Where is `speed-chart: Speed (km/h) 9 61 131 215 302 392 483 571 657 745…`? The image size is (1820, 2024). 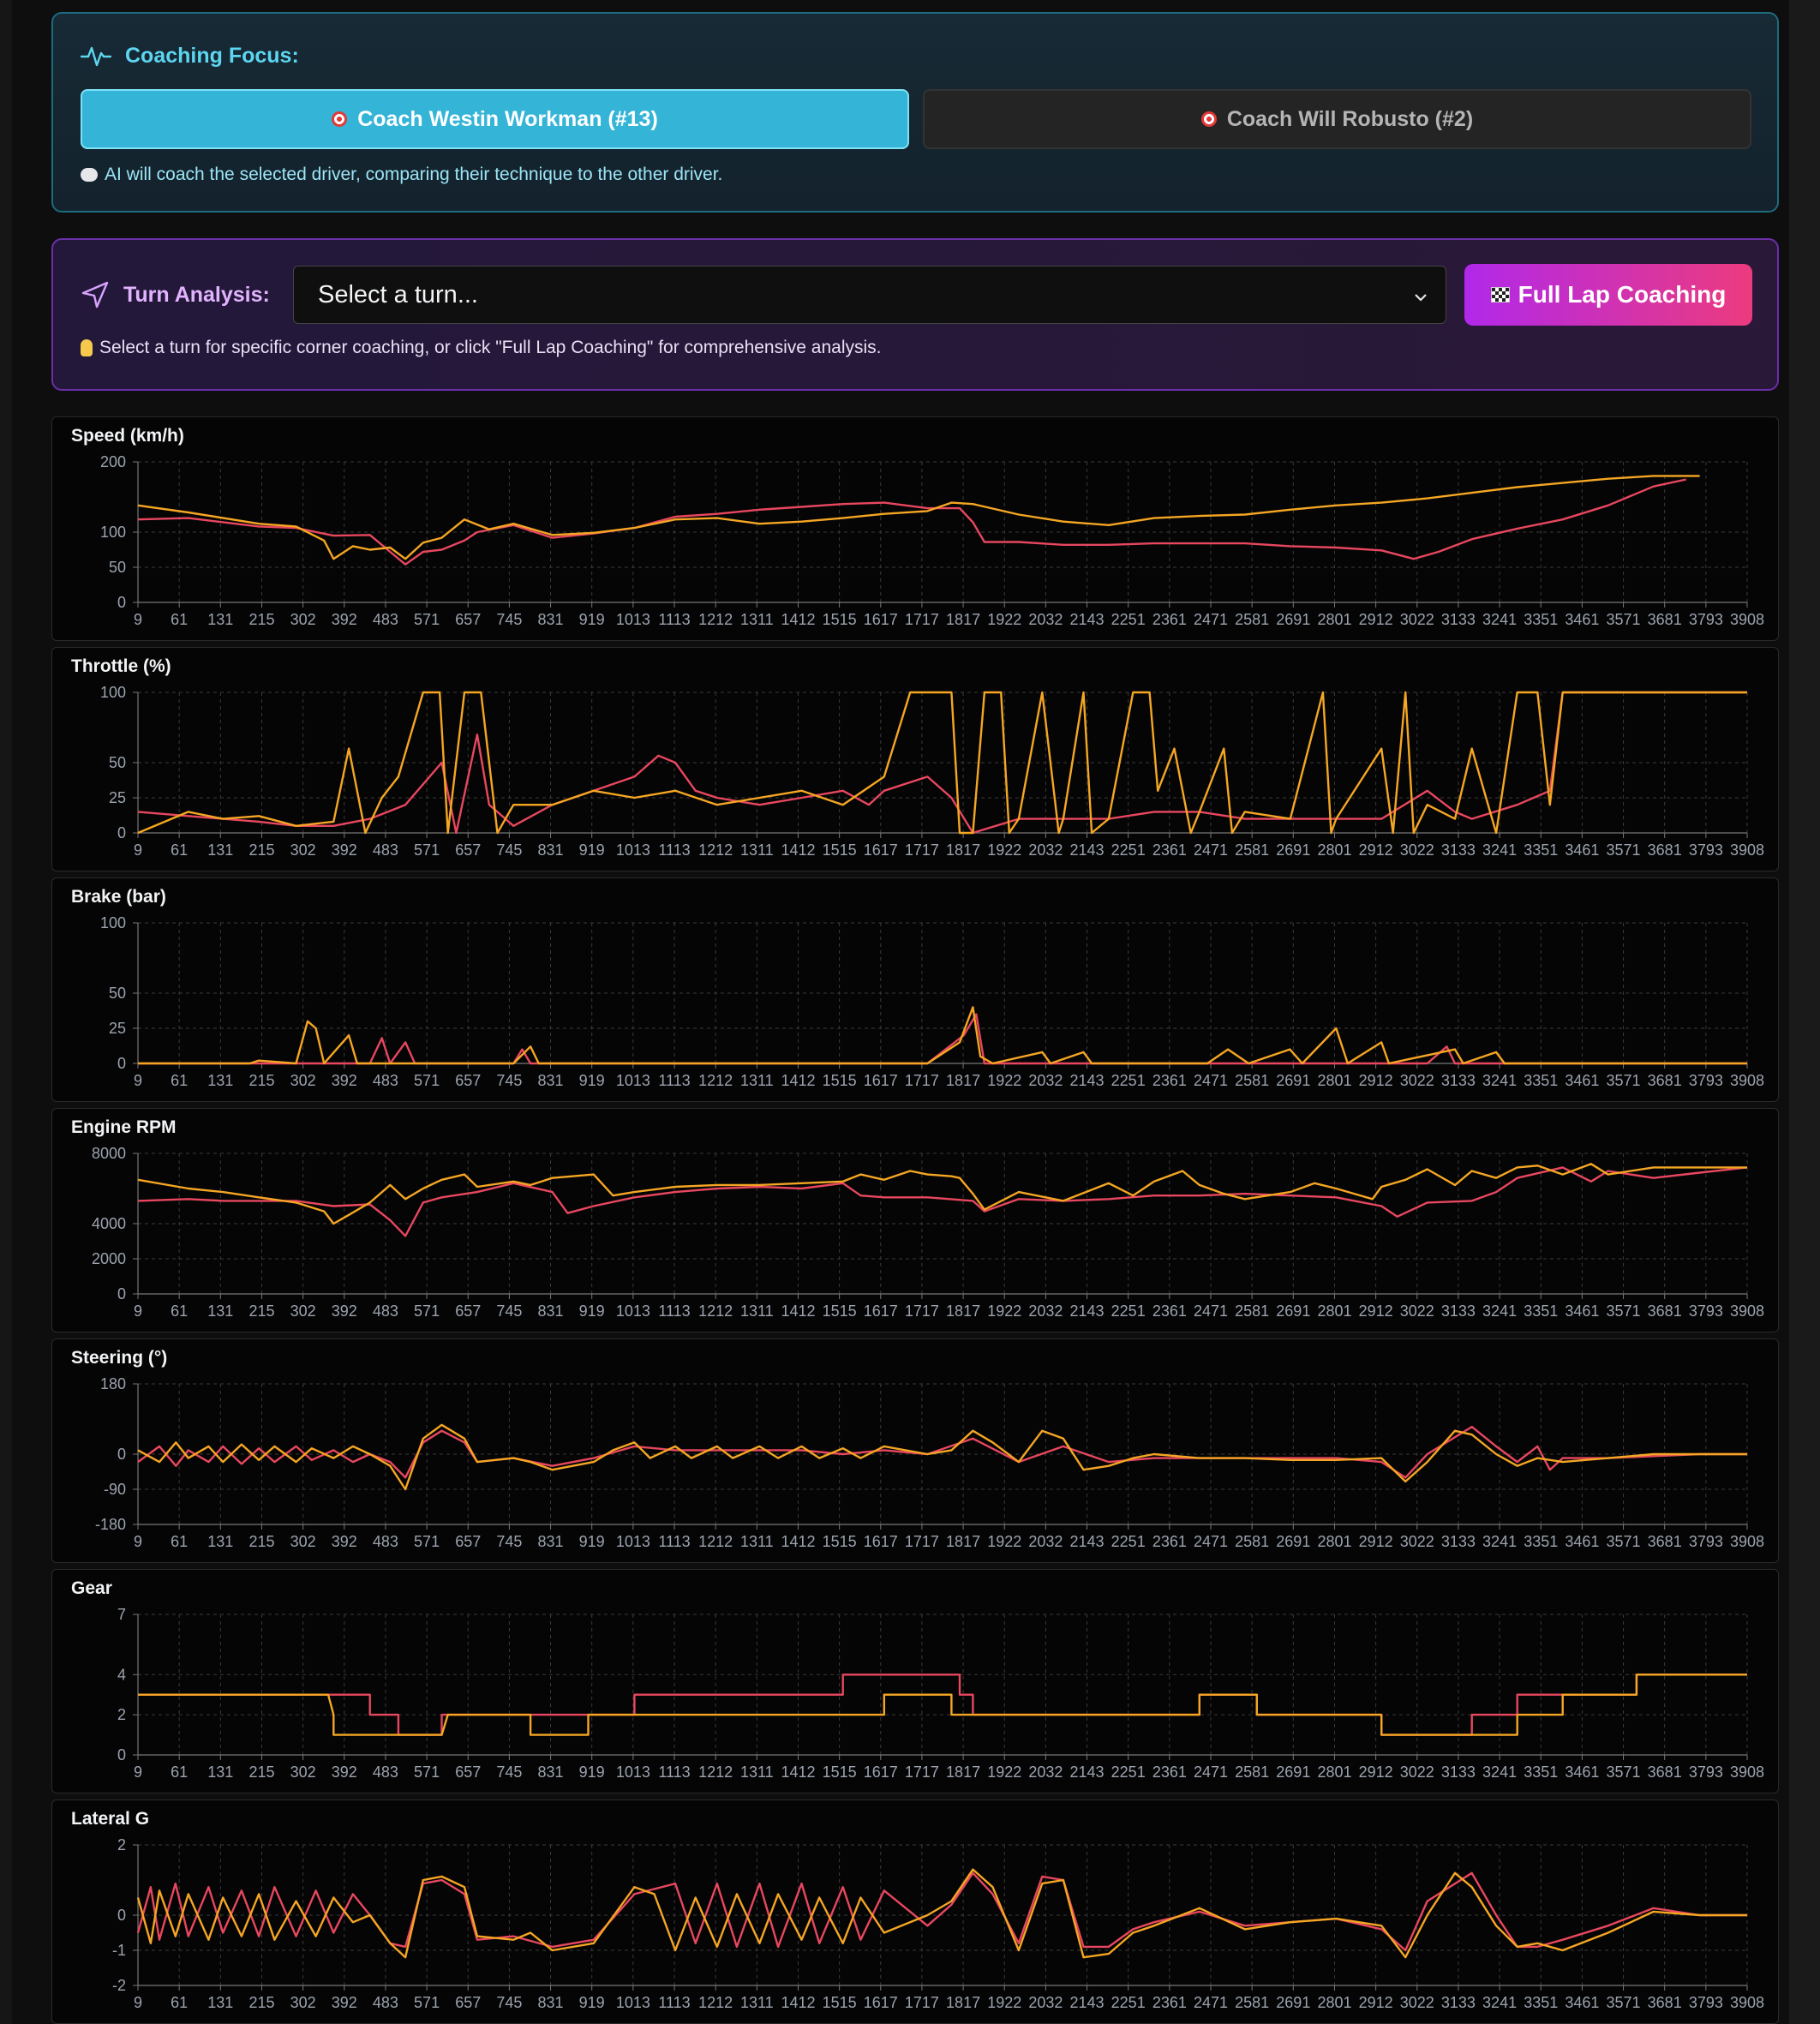 speed-chart: Speed (km/h) 9 61 131 215 302 392 483 571 657 745… is located at coordinates (915, 528).